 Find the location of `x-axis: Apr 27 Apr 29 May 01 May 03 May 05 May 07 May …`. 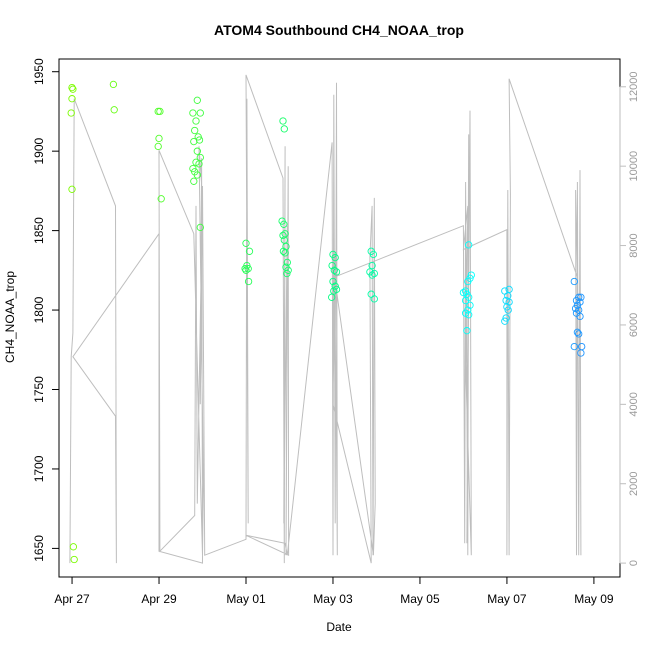

x-axis: Apr 27 Apr 29 May 01 May 03 May 05 May 07 May … is located at coordinates (334, 591).